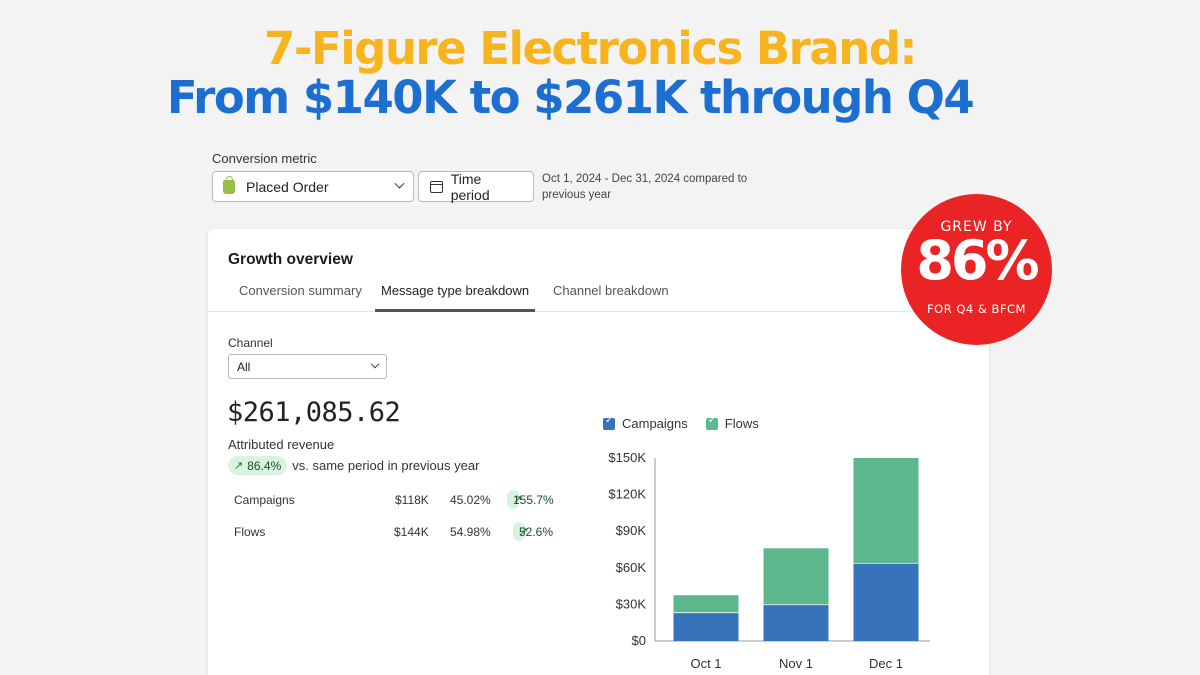 The image size is (1200, 675). I want to click on channel-select-value: All, so click(244, 366).